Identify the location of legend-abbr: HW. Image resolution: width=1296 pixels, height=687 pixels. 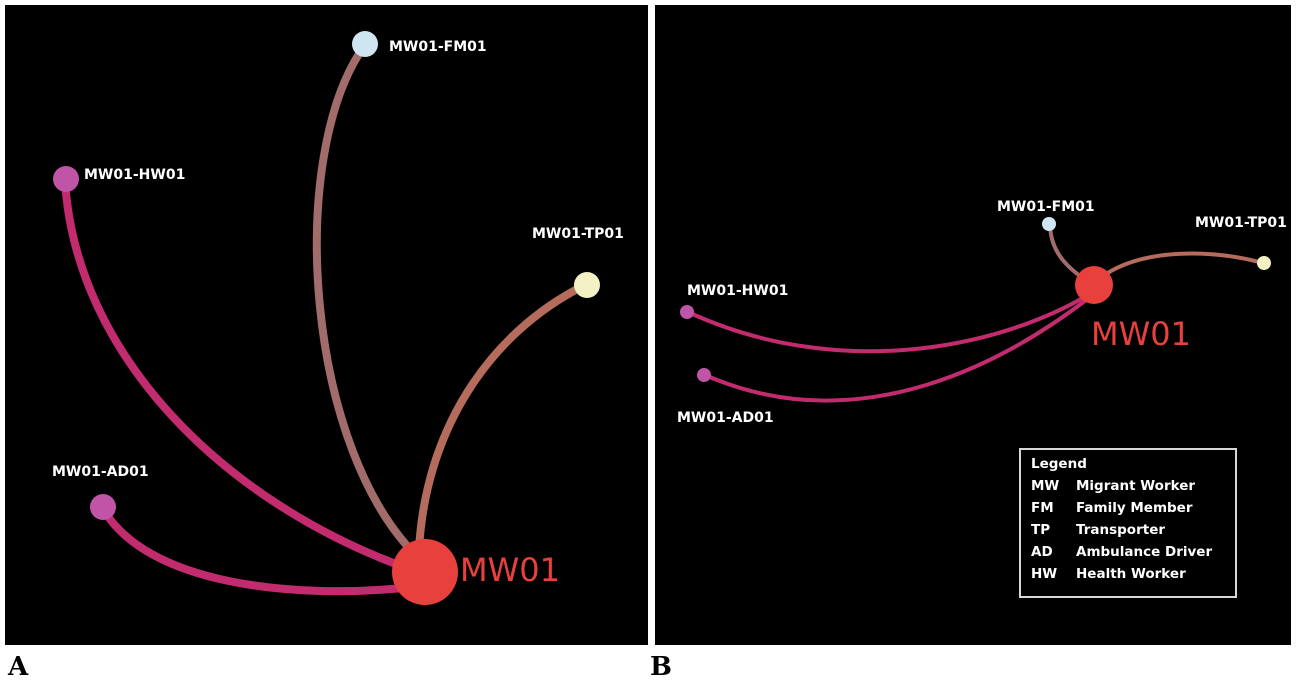
(1044, 574).